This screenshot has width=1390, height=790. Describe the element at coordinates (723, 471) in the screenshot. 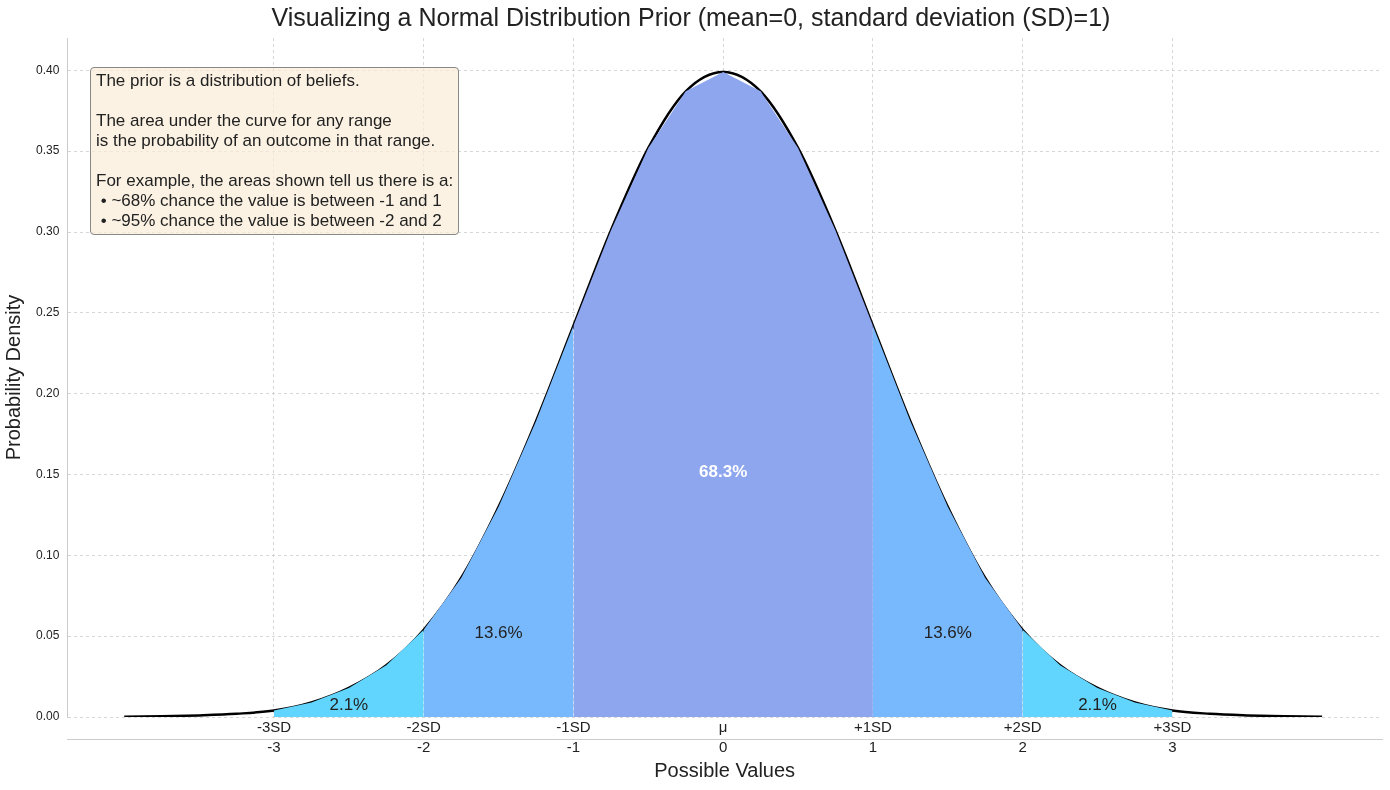

I see `annotation: 68.3%` at that location.